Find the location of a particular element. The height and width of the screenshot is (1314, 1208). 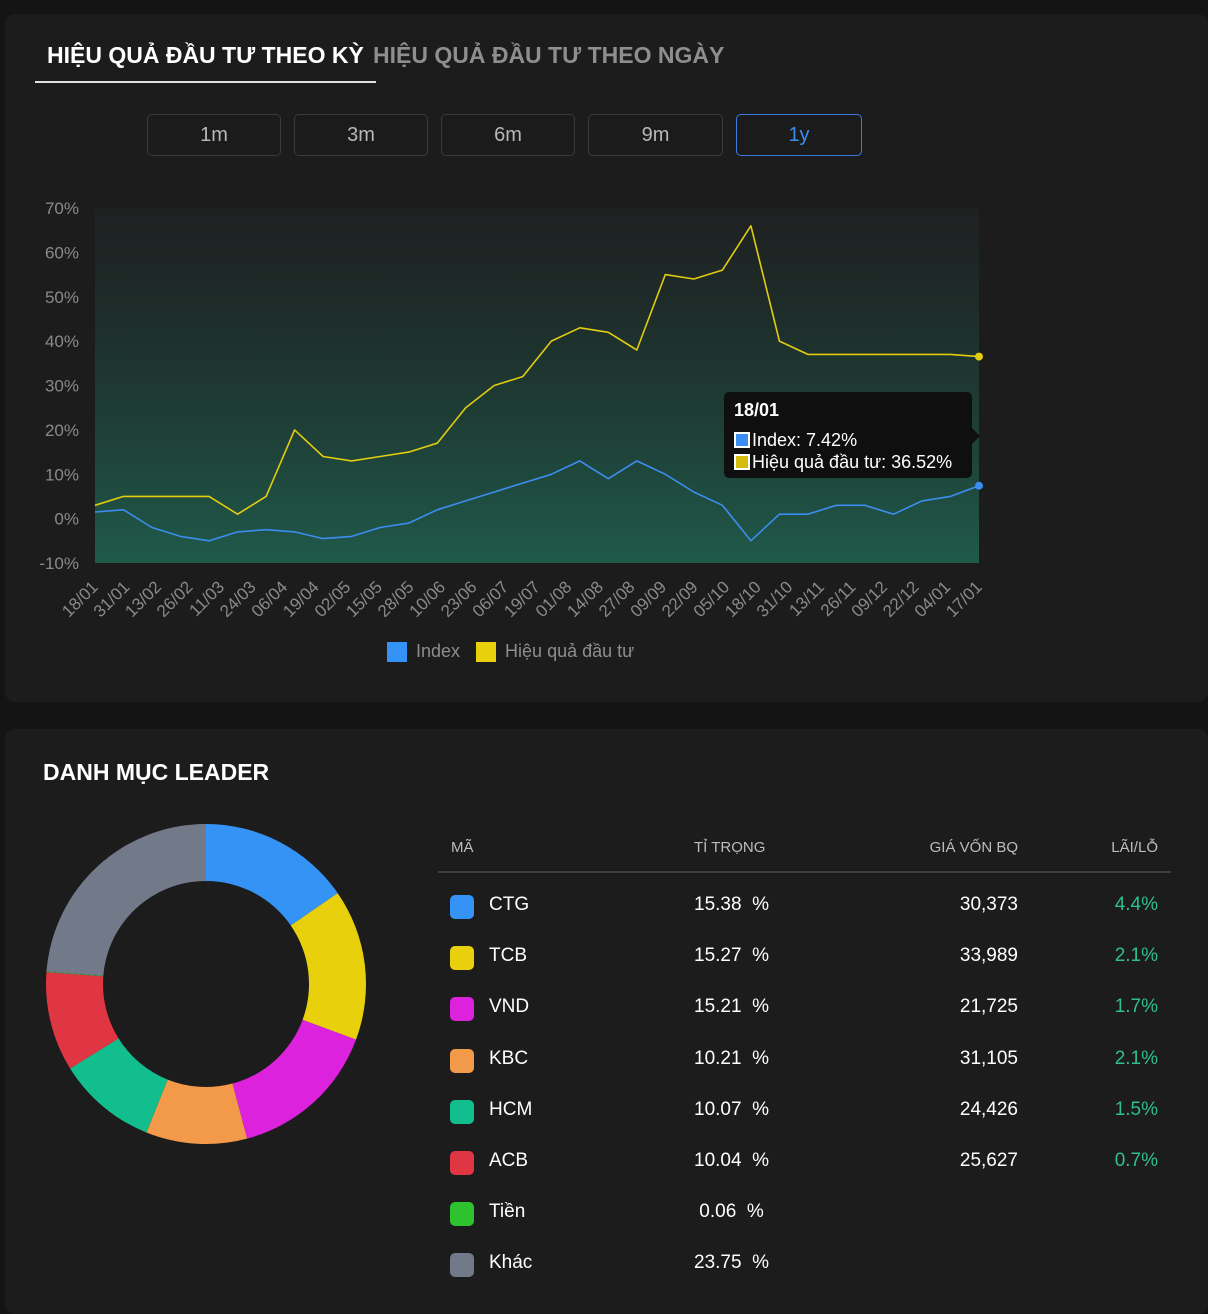

avg-cost-value: 31,105 is located at coordinates (988, 1058).